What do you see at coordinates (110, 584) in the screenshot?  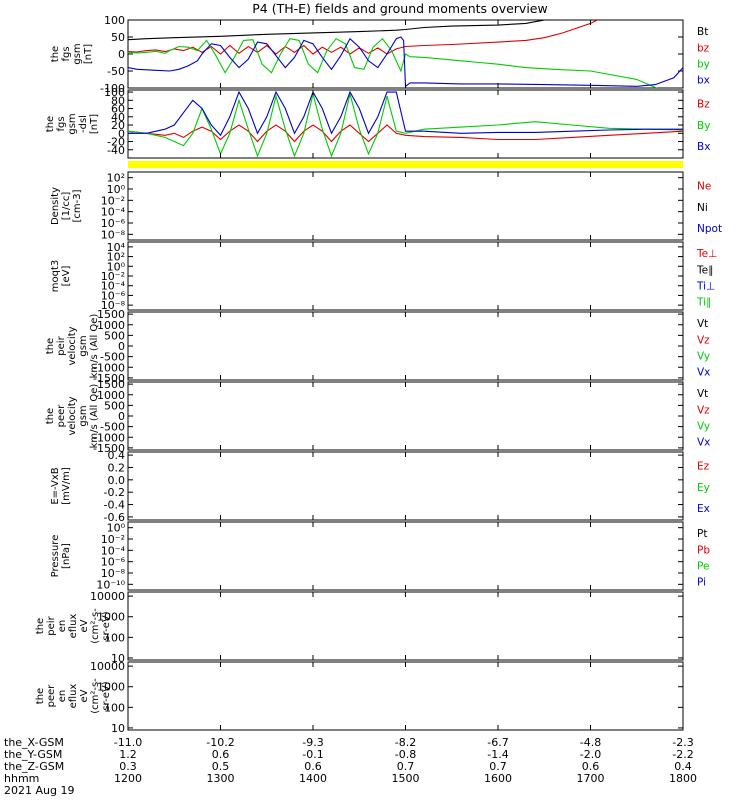 I see `y-tick-label: 10⁻¹⁰` at bounding box center [110, 584].